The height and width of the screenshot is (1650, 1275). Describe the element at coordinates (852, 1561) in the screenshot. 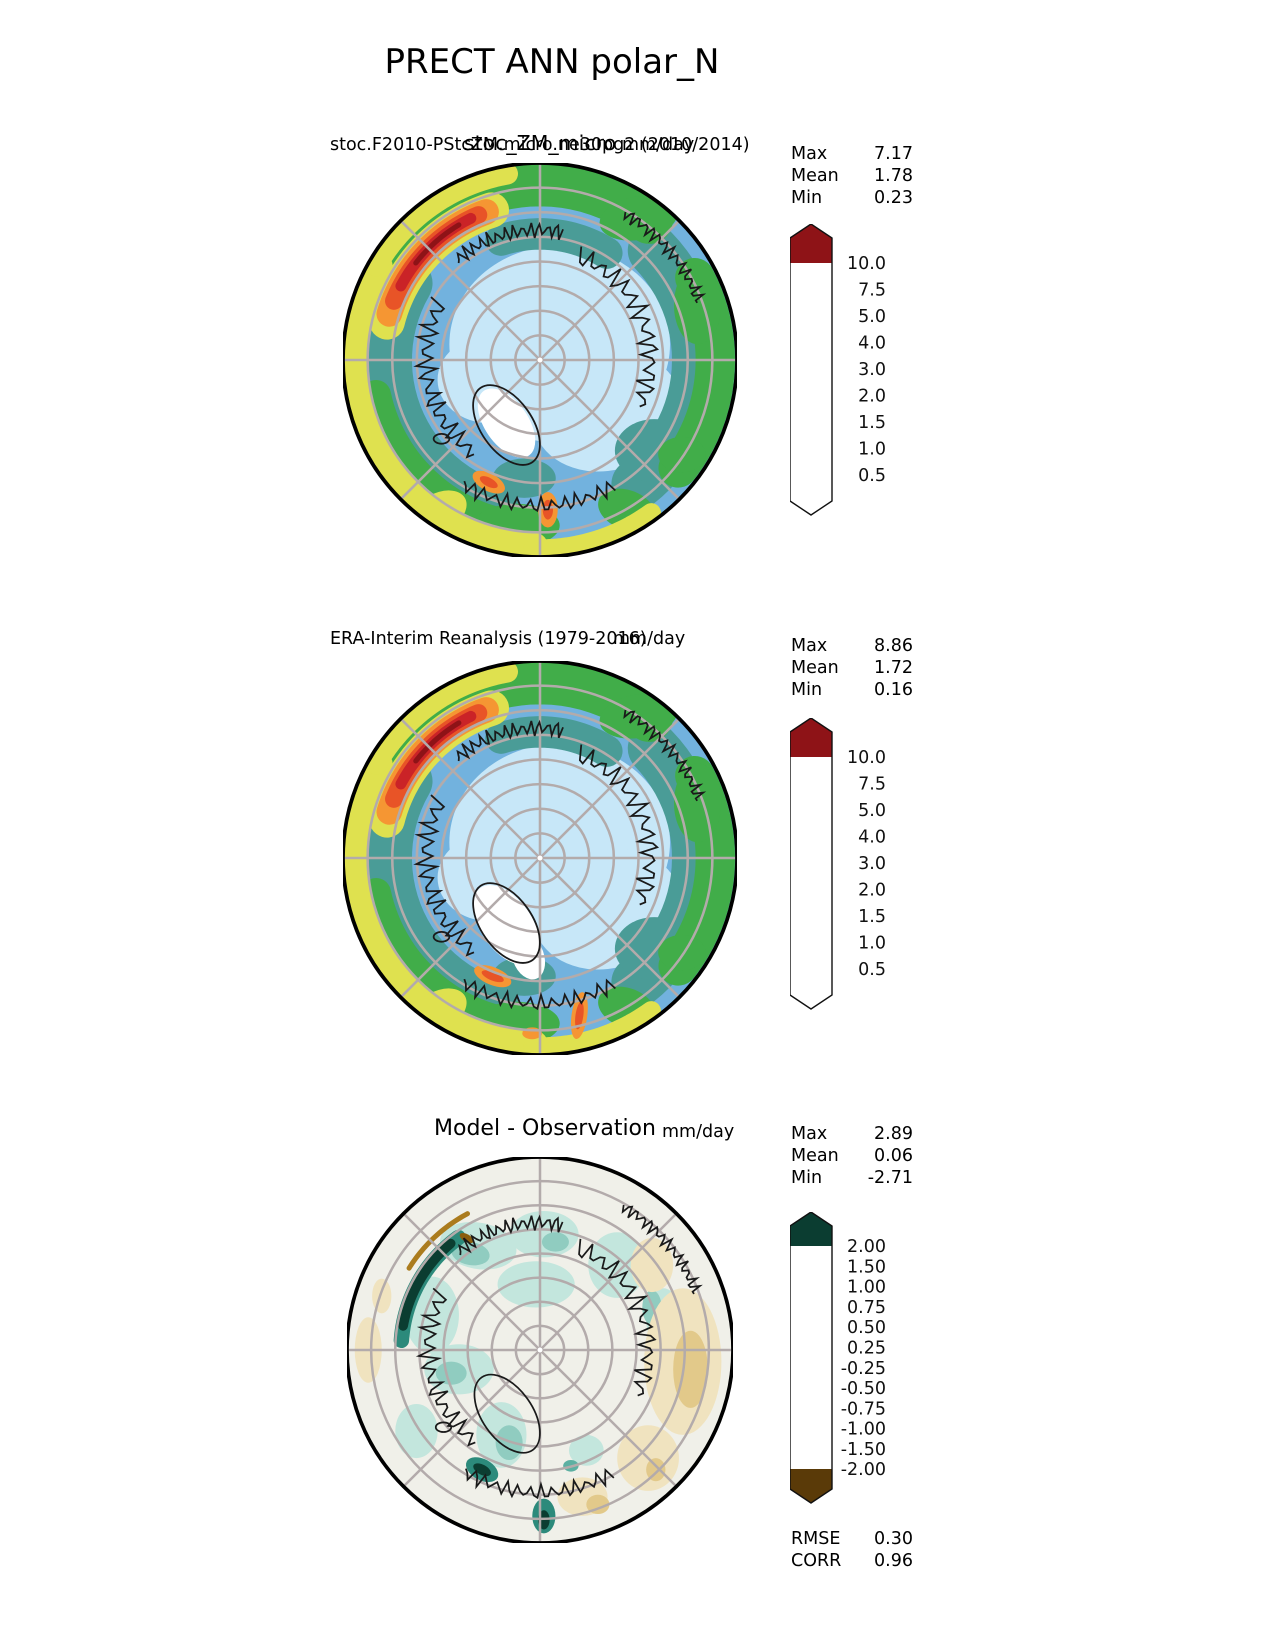

I see `metric-row: CORR 0.96` at that location.